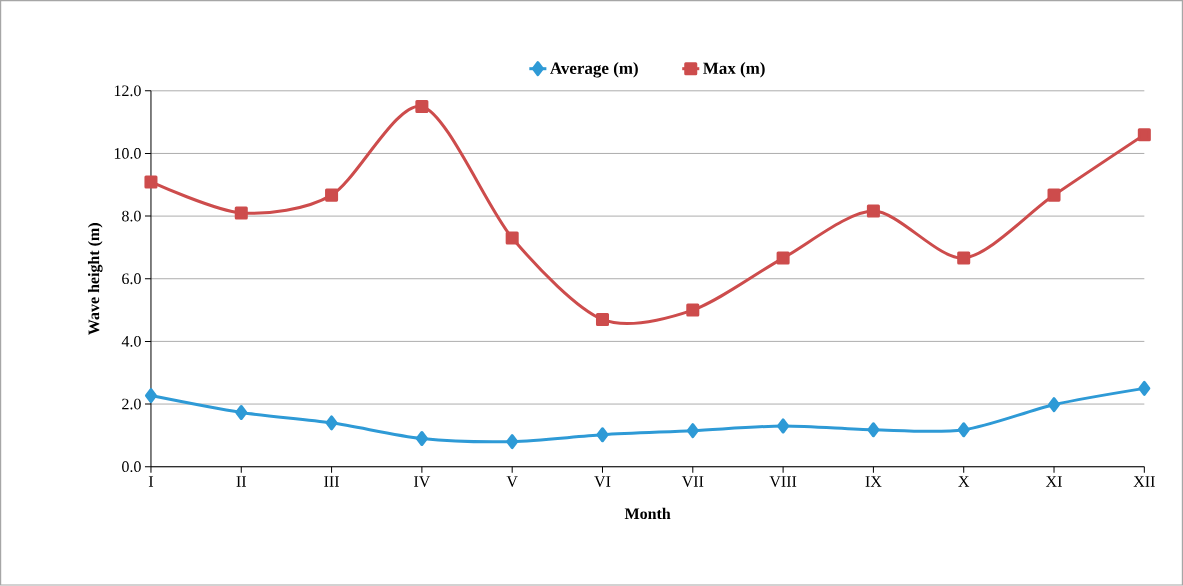 Image resolution: width=1183 pixels, height=586 pixels. What do you see at coordinates (131, 216) in the screenshot?
I see `y-tick-label: 8.0` at bounding box center [131, 216].